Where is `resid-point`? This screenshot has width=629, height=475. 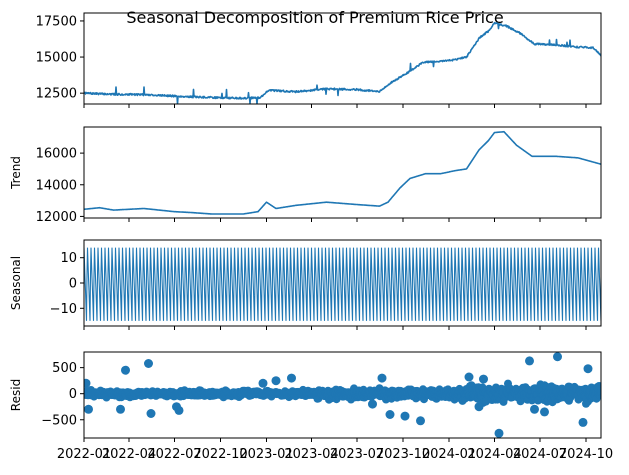 resid-point is located at coordinates (599, 391).